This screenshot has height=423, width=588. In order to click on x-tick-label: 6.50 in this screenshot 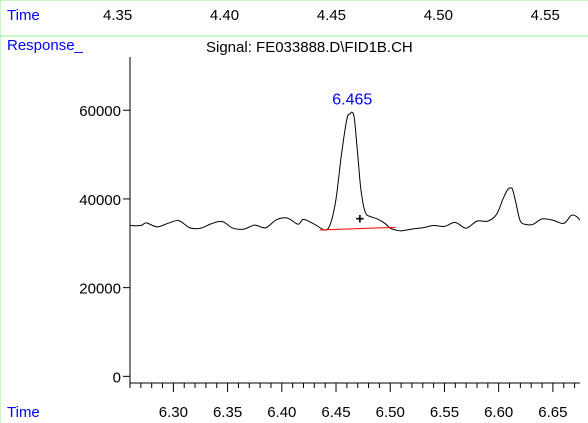, I will do `click(390, 412)`.